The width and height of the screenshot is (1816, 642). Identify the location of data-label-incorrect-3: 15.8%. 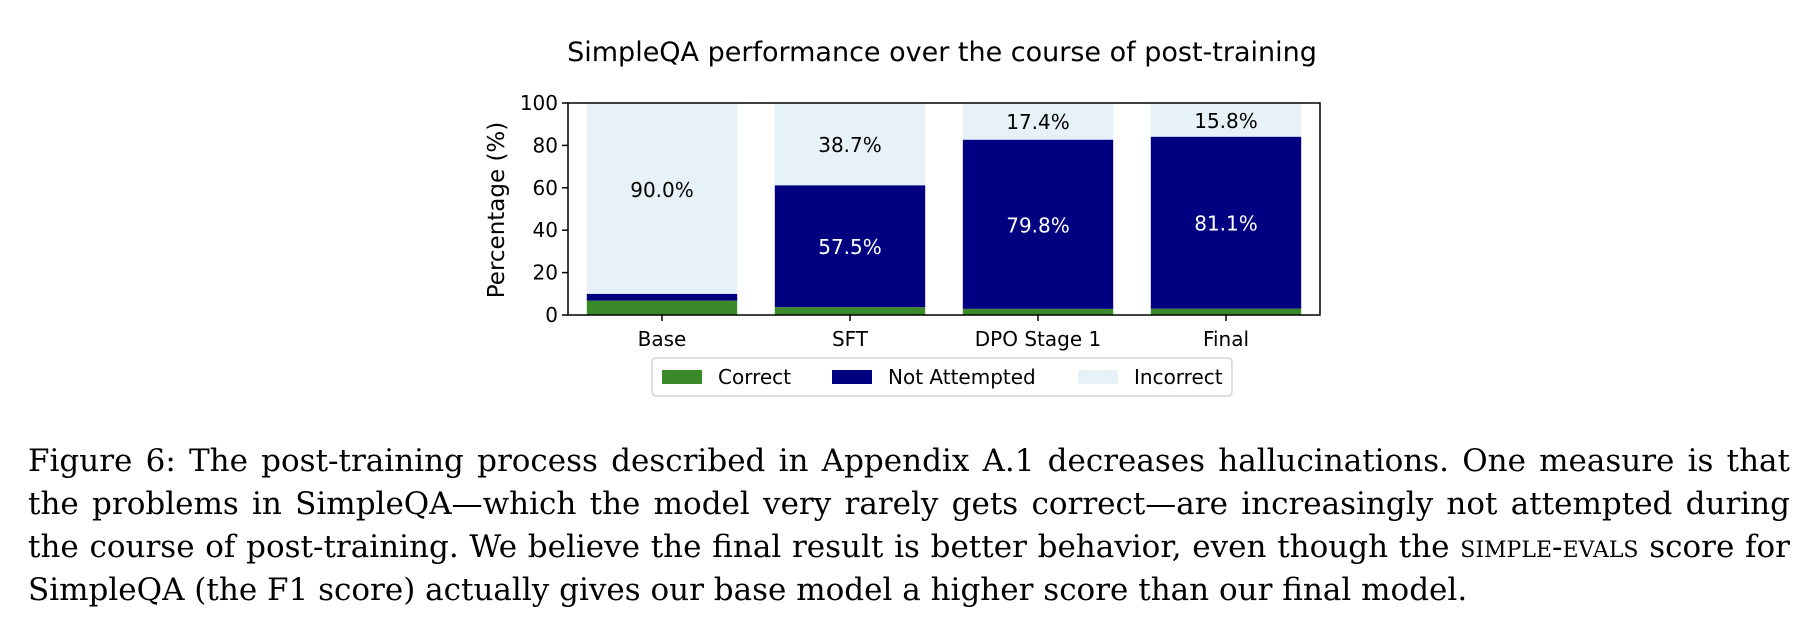
(1226, 121).